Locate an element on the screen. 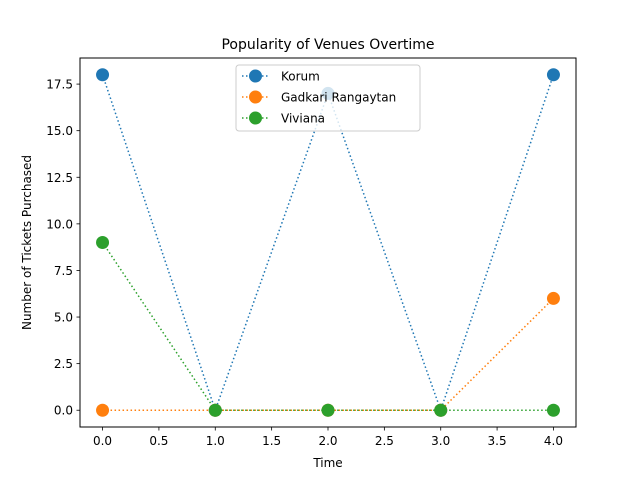 The width and height of the screenshot is (640, 480). x-axis-label: Time is located at coordinates (327, 463).